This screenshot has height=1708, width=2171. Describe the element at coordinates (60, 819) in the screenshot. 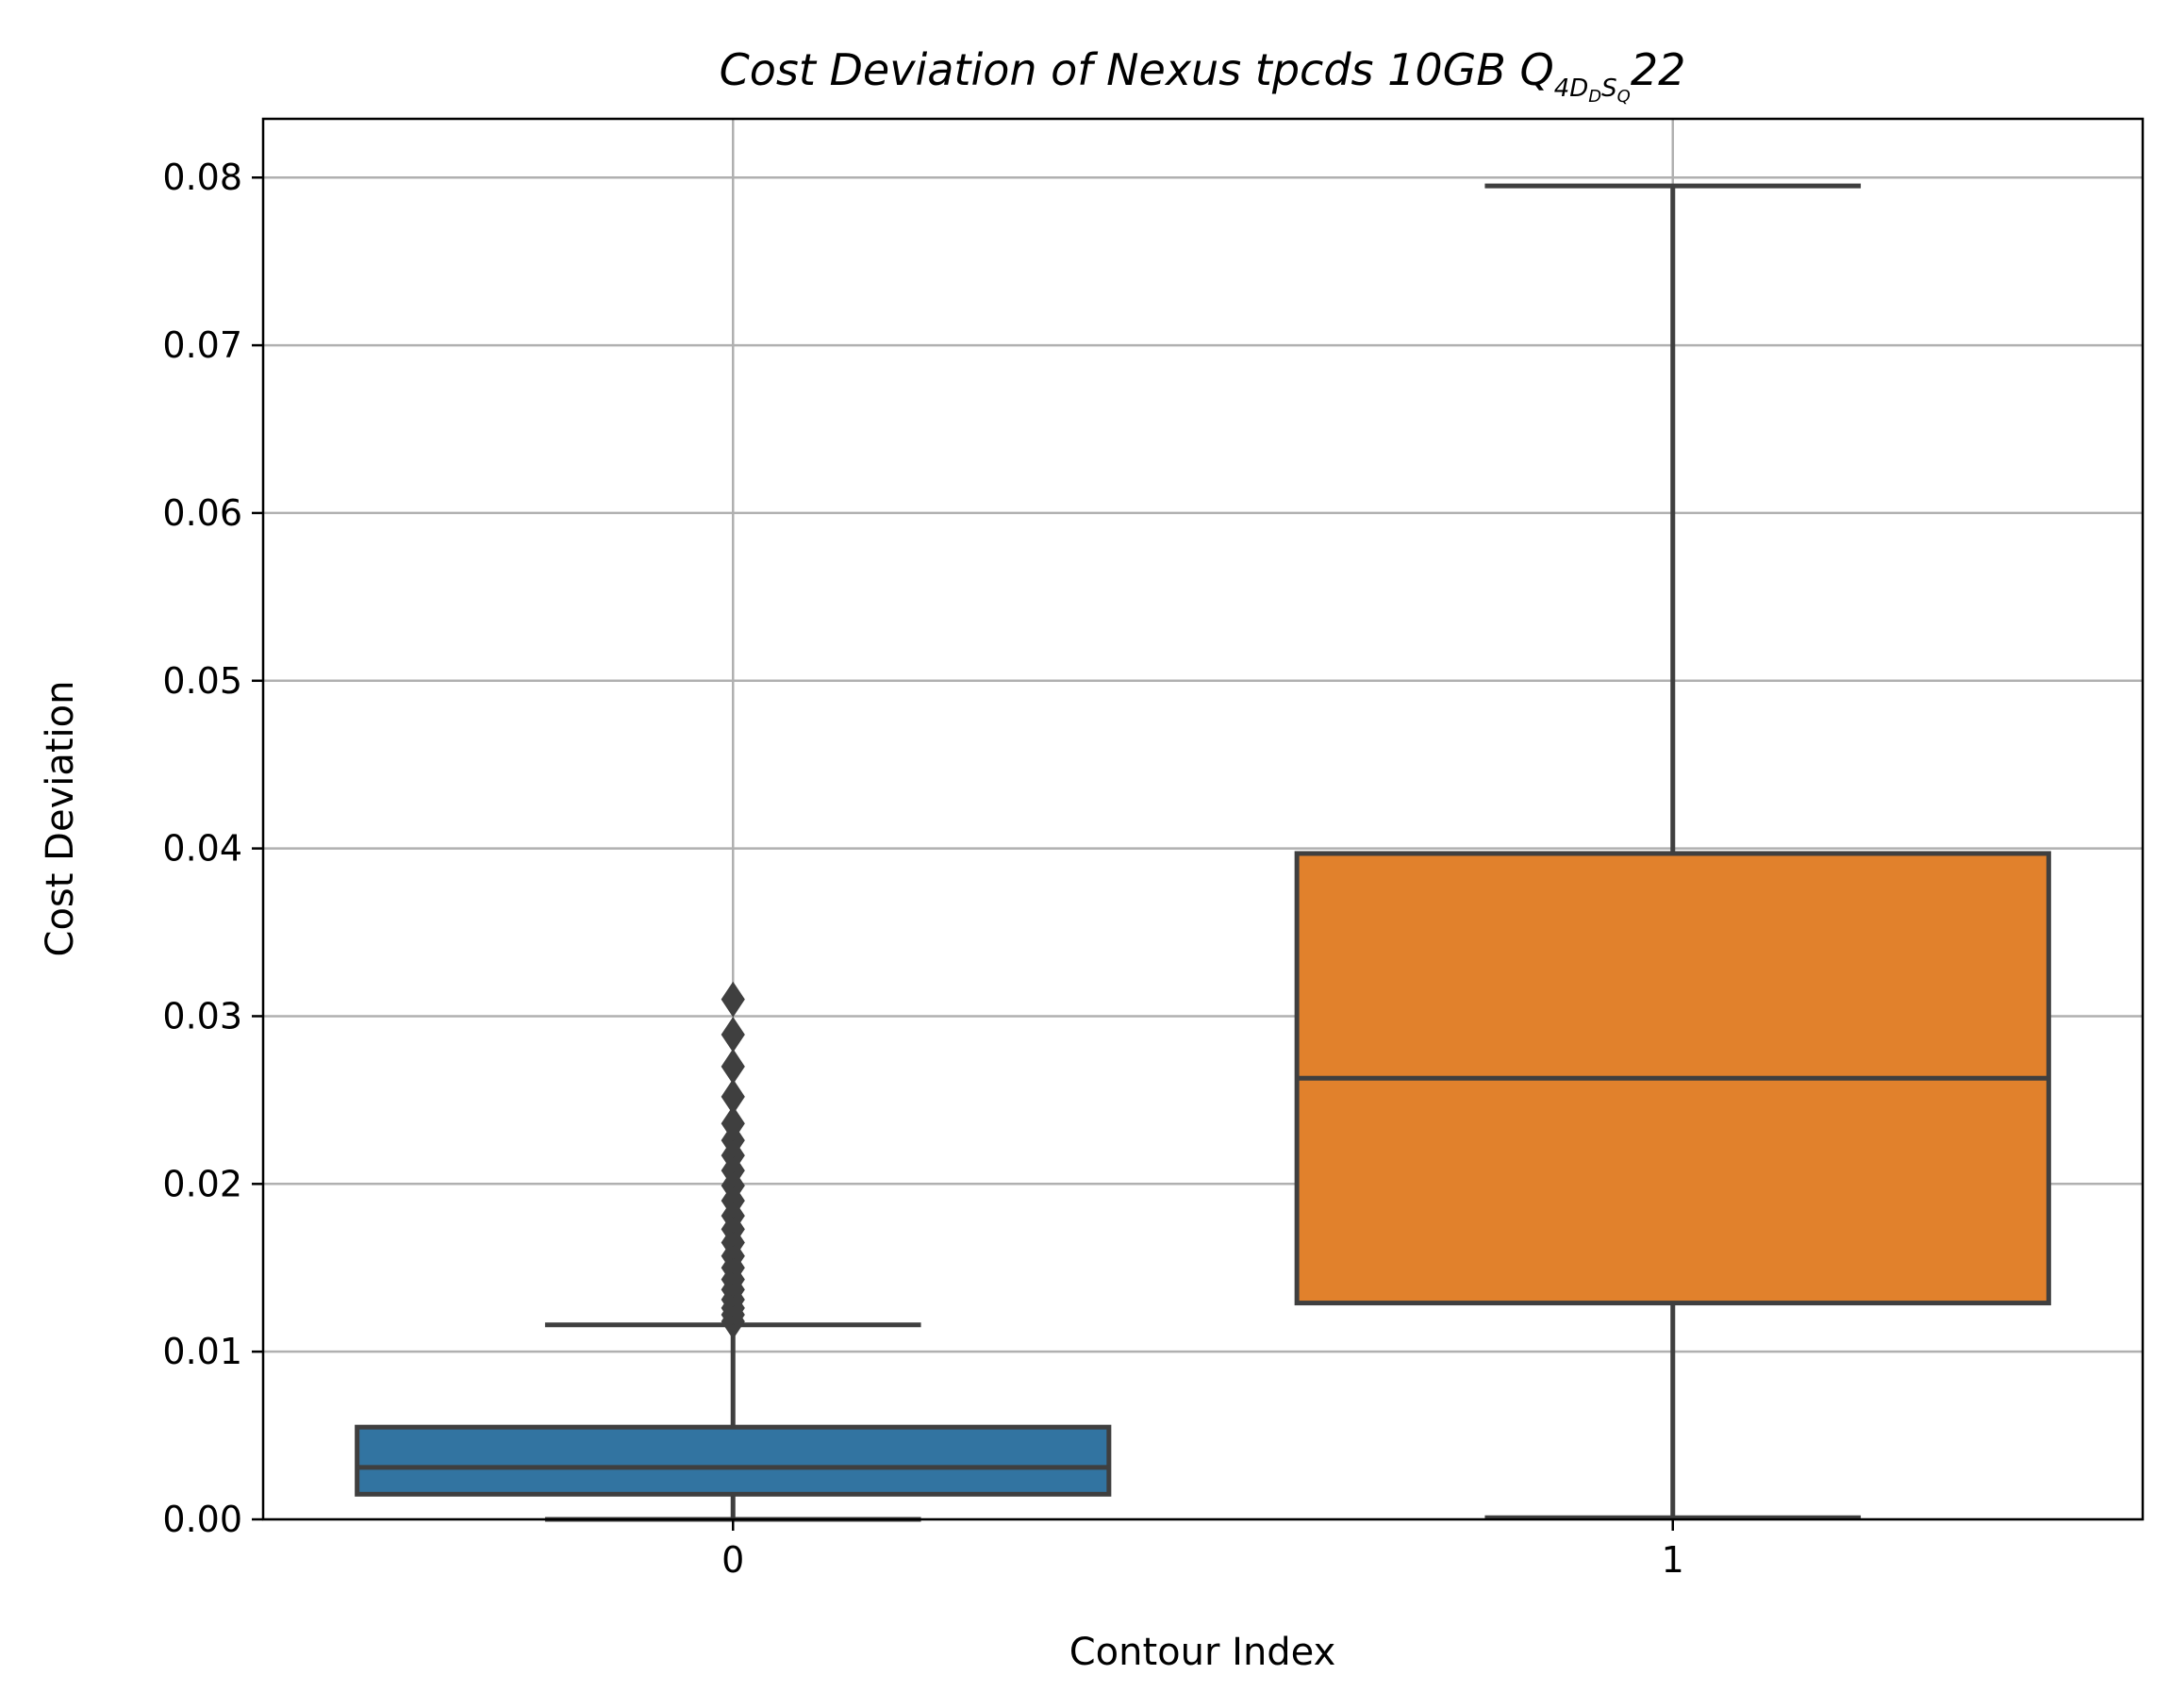

I see `y-axis-label: Cost Deviation` at that location.